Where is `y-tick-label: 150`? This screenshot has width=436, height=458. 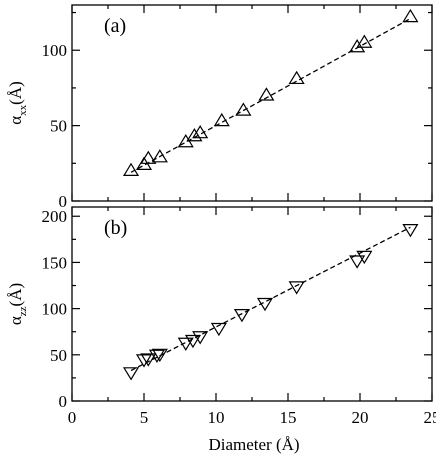
y-tick-label: 150 is located at coordinates (55, 262).